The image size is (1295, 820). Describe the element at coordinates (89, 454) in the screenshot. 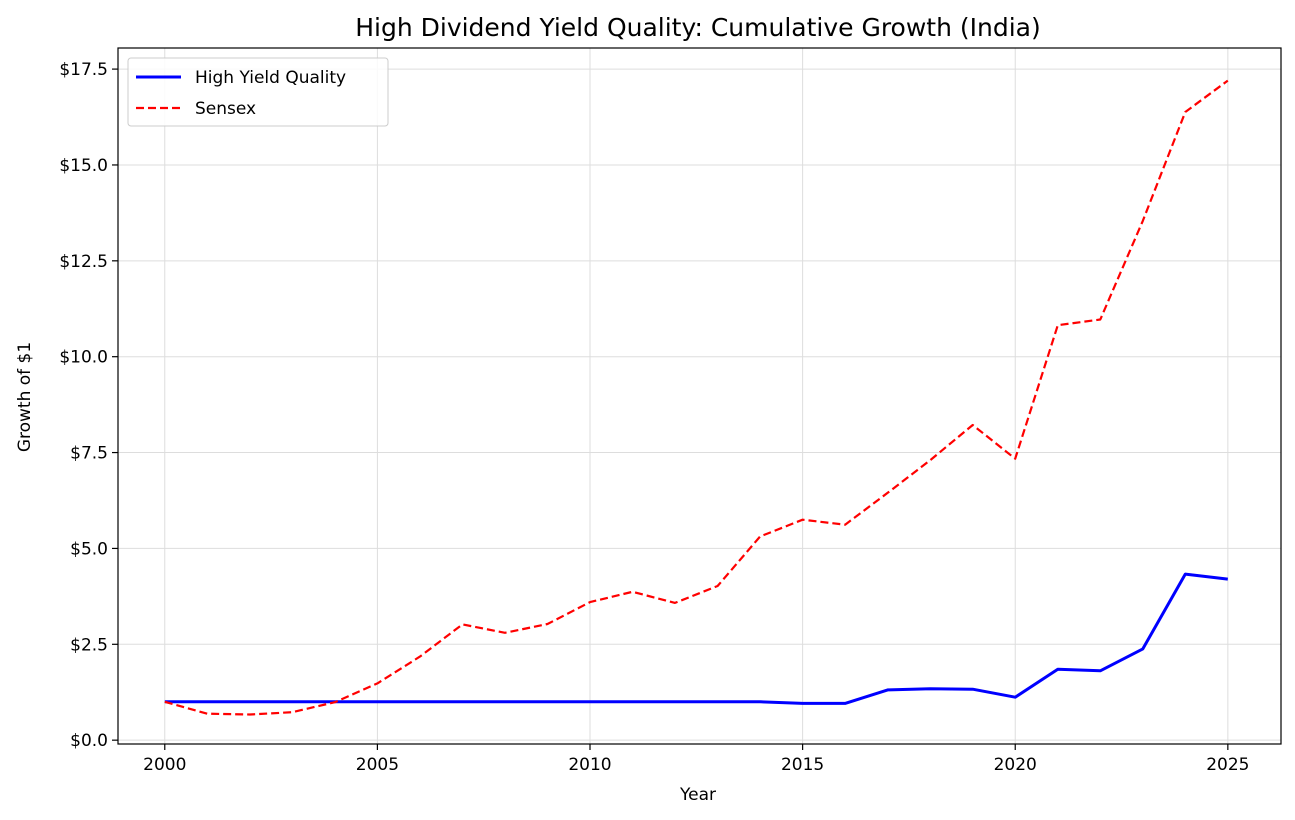

I see `y-tick-label: $7.5` at that location.